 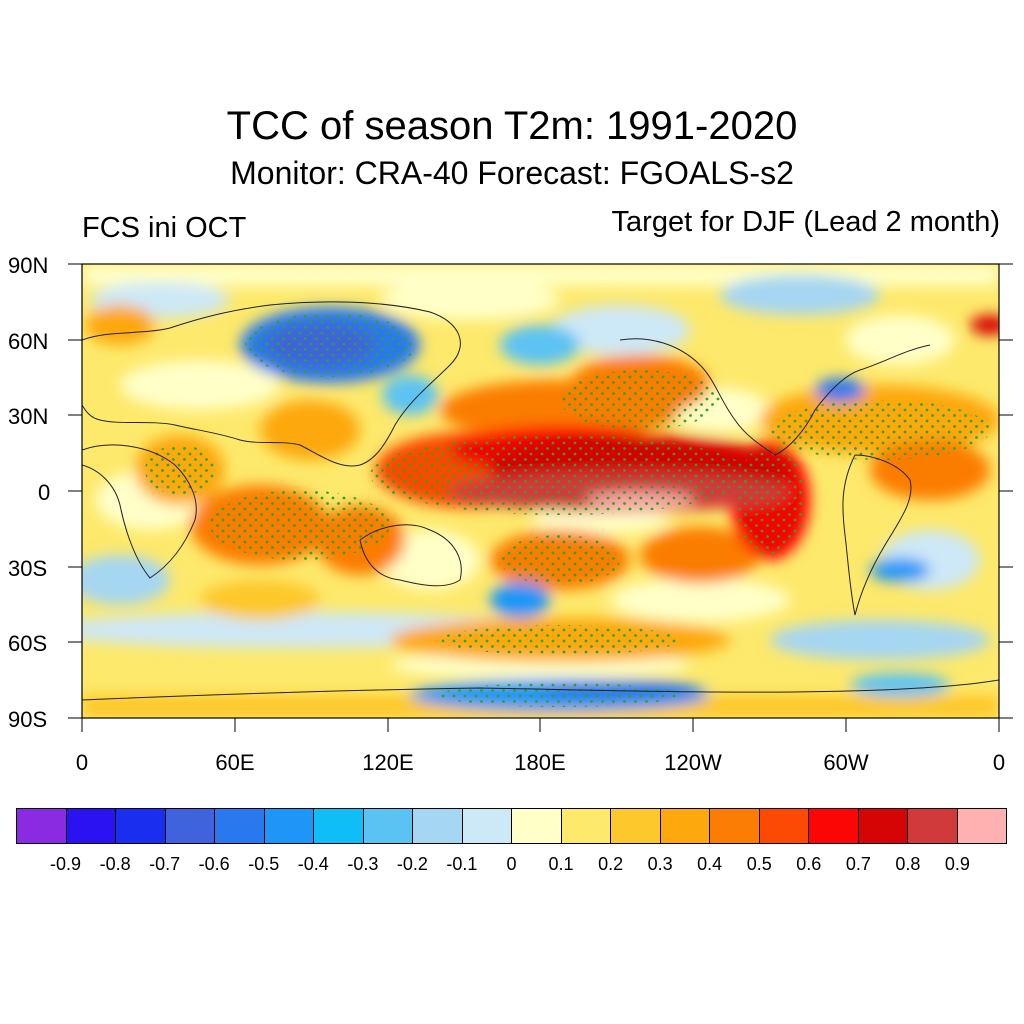 I want to click on colorbar-tick-label: -0.8, so click(x=115, y=864).